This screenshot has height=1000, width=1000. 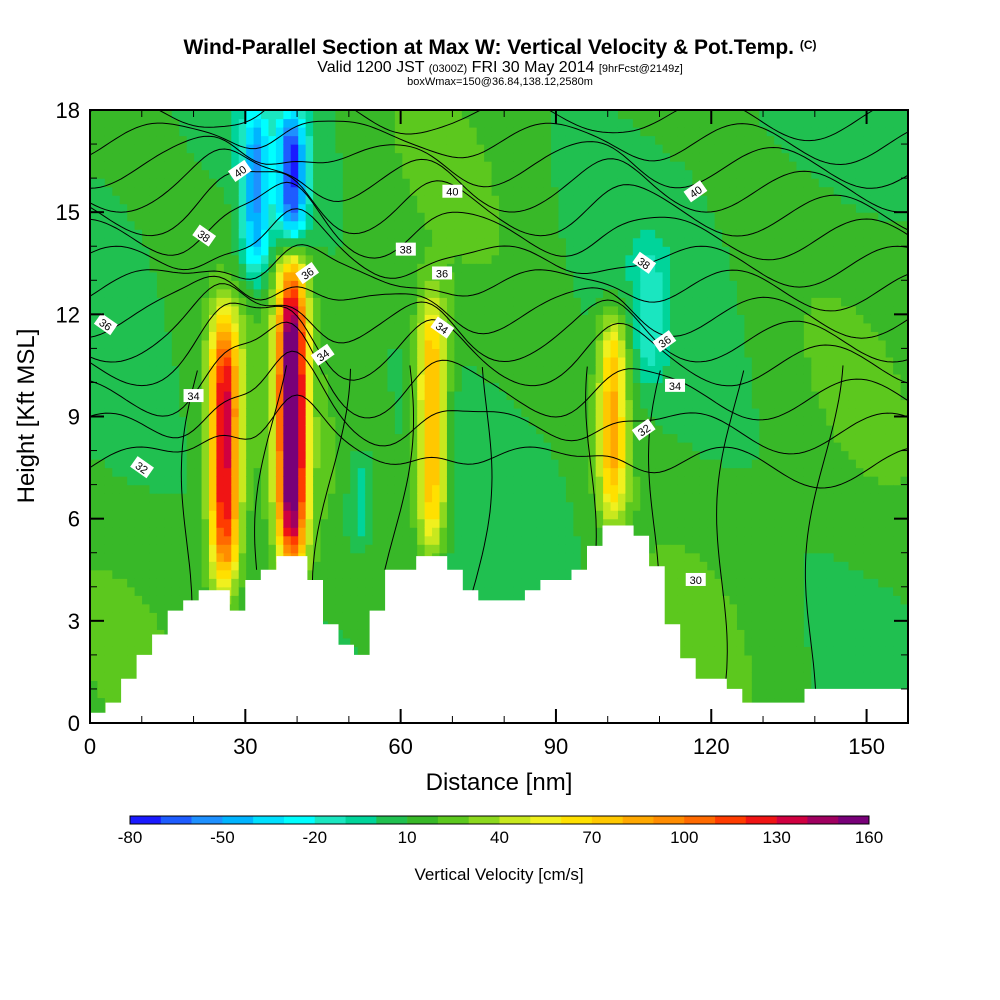 What do you see at coordinates (245, 746) in the screenshot?
I see `x-tick-label: 30` at bounding box center [245, 746].